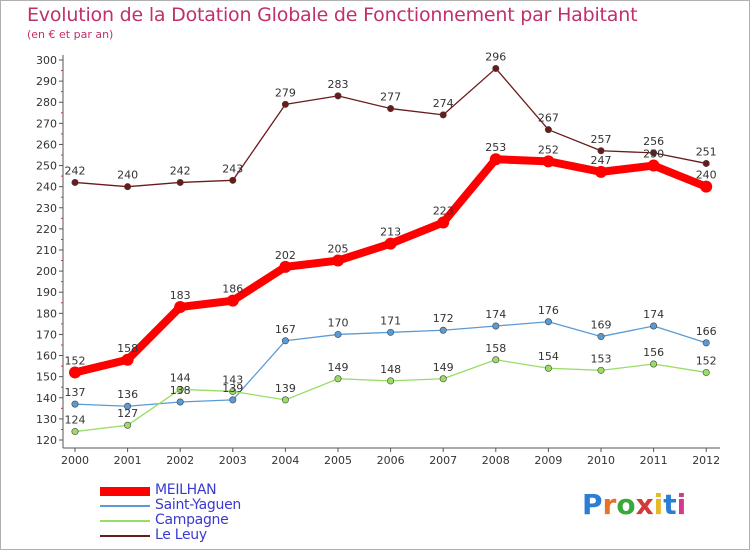 The image size is (750, 550). I want to click on data-label-le-leuy: 242, so click(75, 170).